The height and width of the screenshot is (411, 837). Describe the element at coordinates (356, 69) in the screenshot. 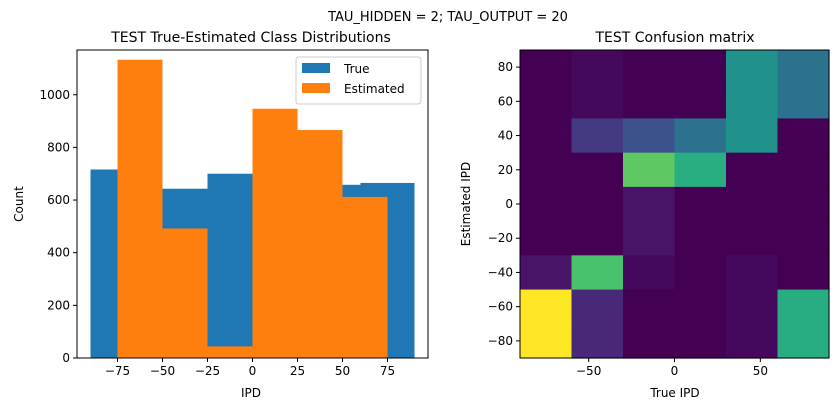

I see `legend-label-true: True` at that location.